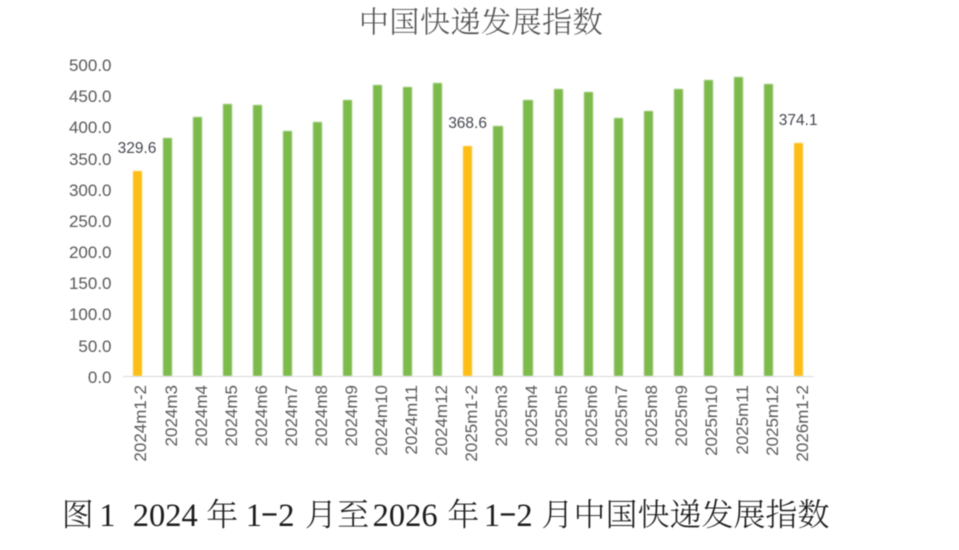 This screenshot has height=550, width=959. I want to click on svg-text: 2026, so click(405, 516).